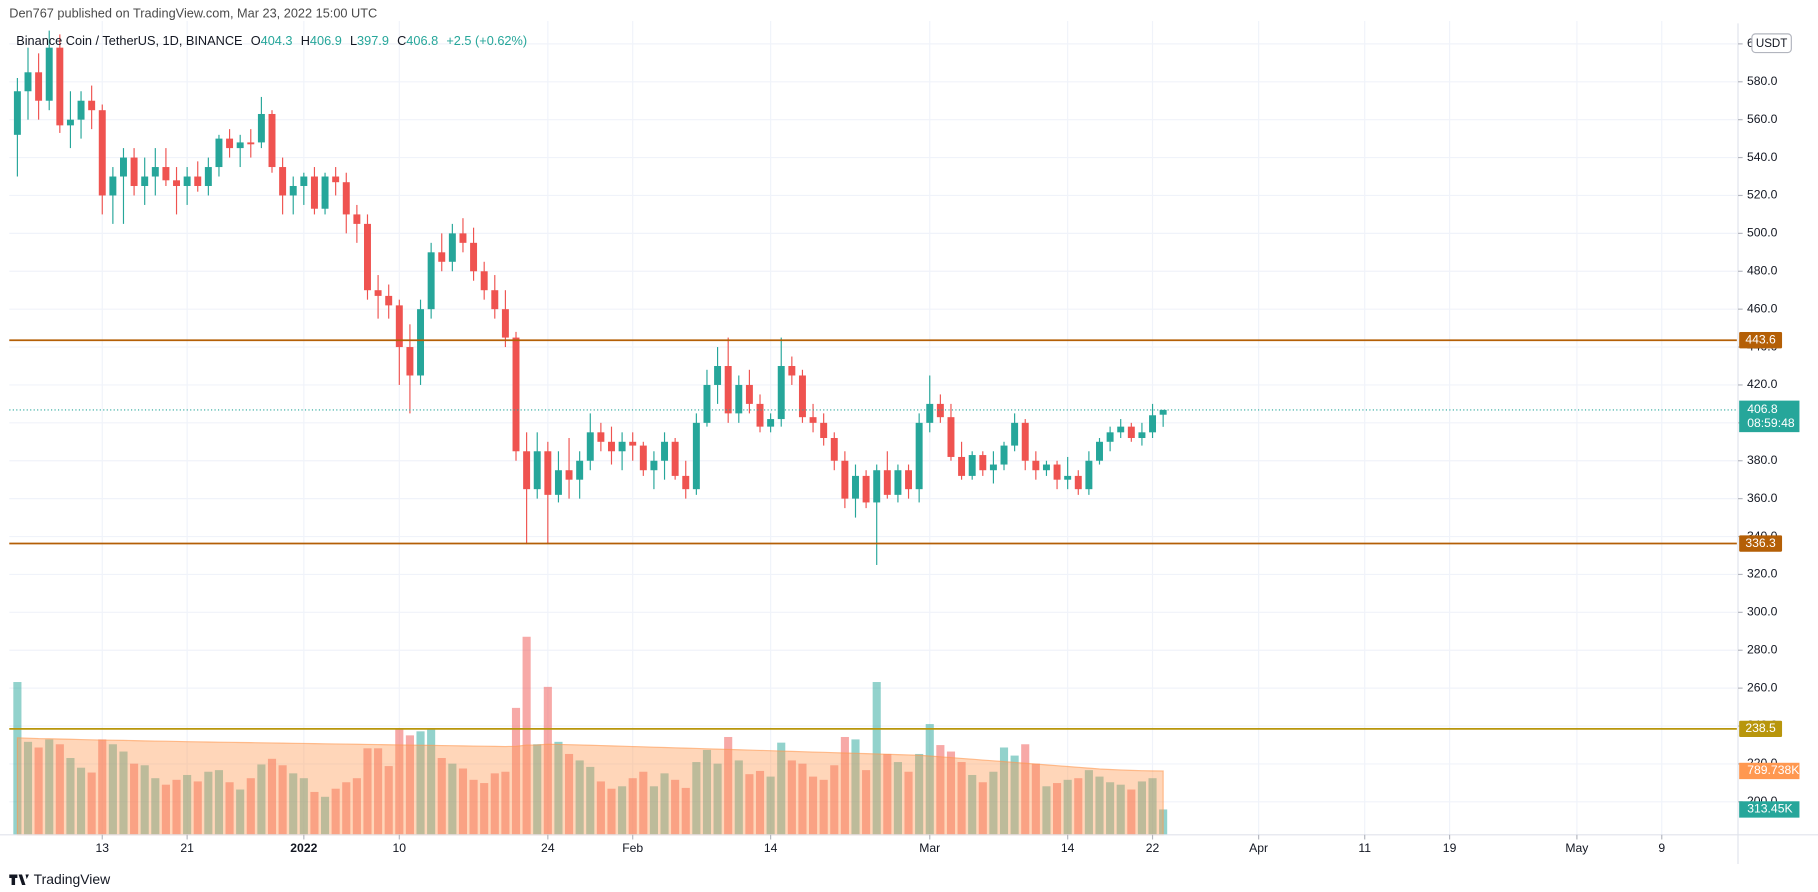 This screenshot has width=1818, height=892. I want to click on brand-logo, so click(19, 879).